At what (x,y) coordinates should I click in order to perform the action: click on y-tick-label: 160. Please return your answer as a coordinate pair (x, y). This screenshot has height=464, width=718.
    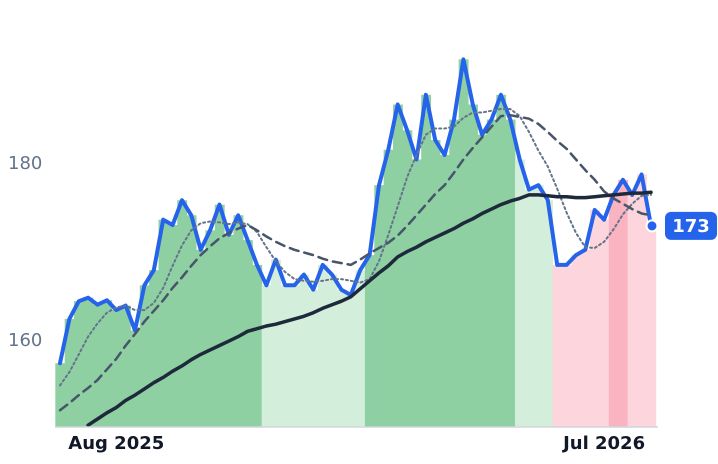
    Looking at the image, I should click on (25, 340).